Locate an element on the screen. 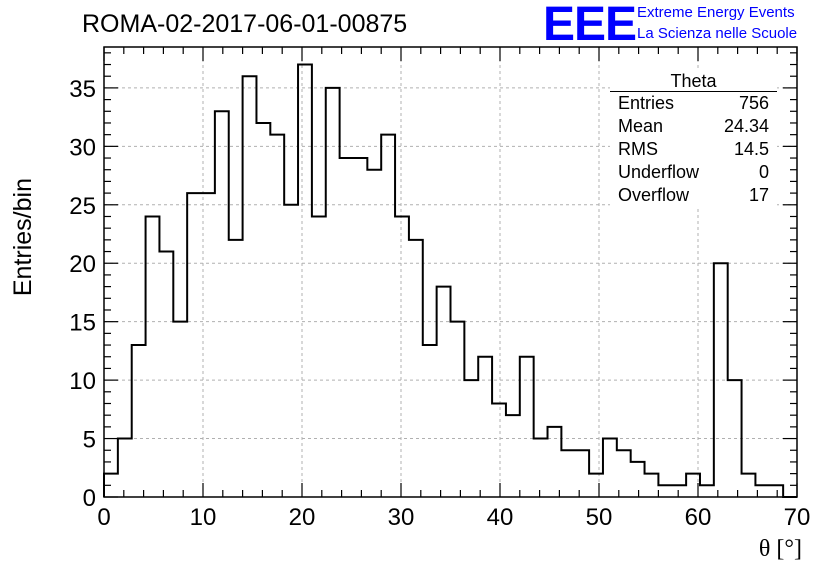 The height and width of the screenshot is (572, 836). x-tick-label: 70 is located at coordinates (797, 517).